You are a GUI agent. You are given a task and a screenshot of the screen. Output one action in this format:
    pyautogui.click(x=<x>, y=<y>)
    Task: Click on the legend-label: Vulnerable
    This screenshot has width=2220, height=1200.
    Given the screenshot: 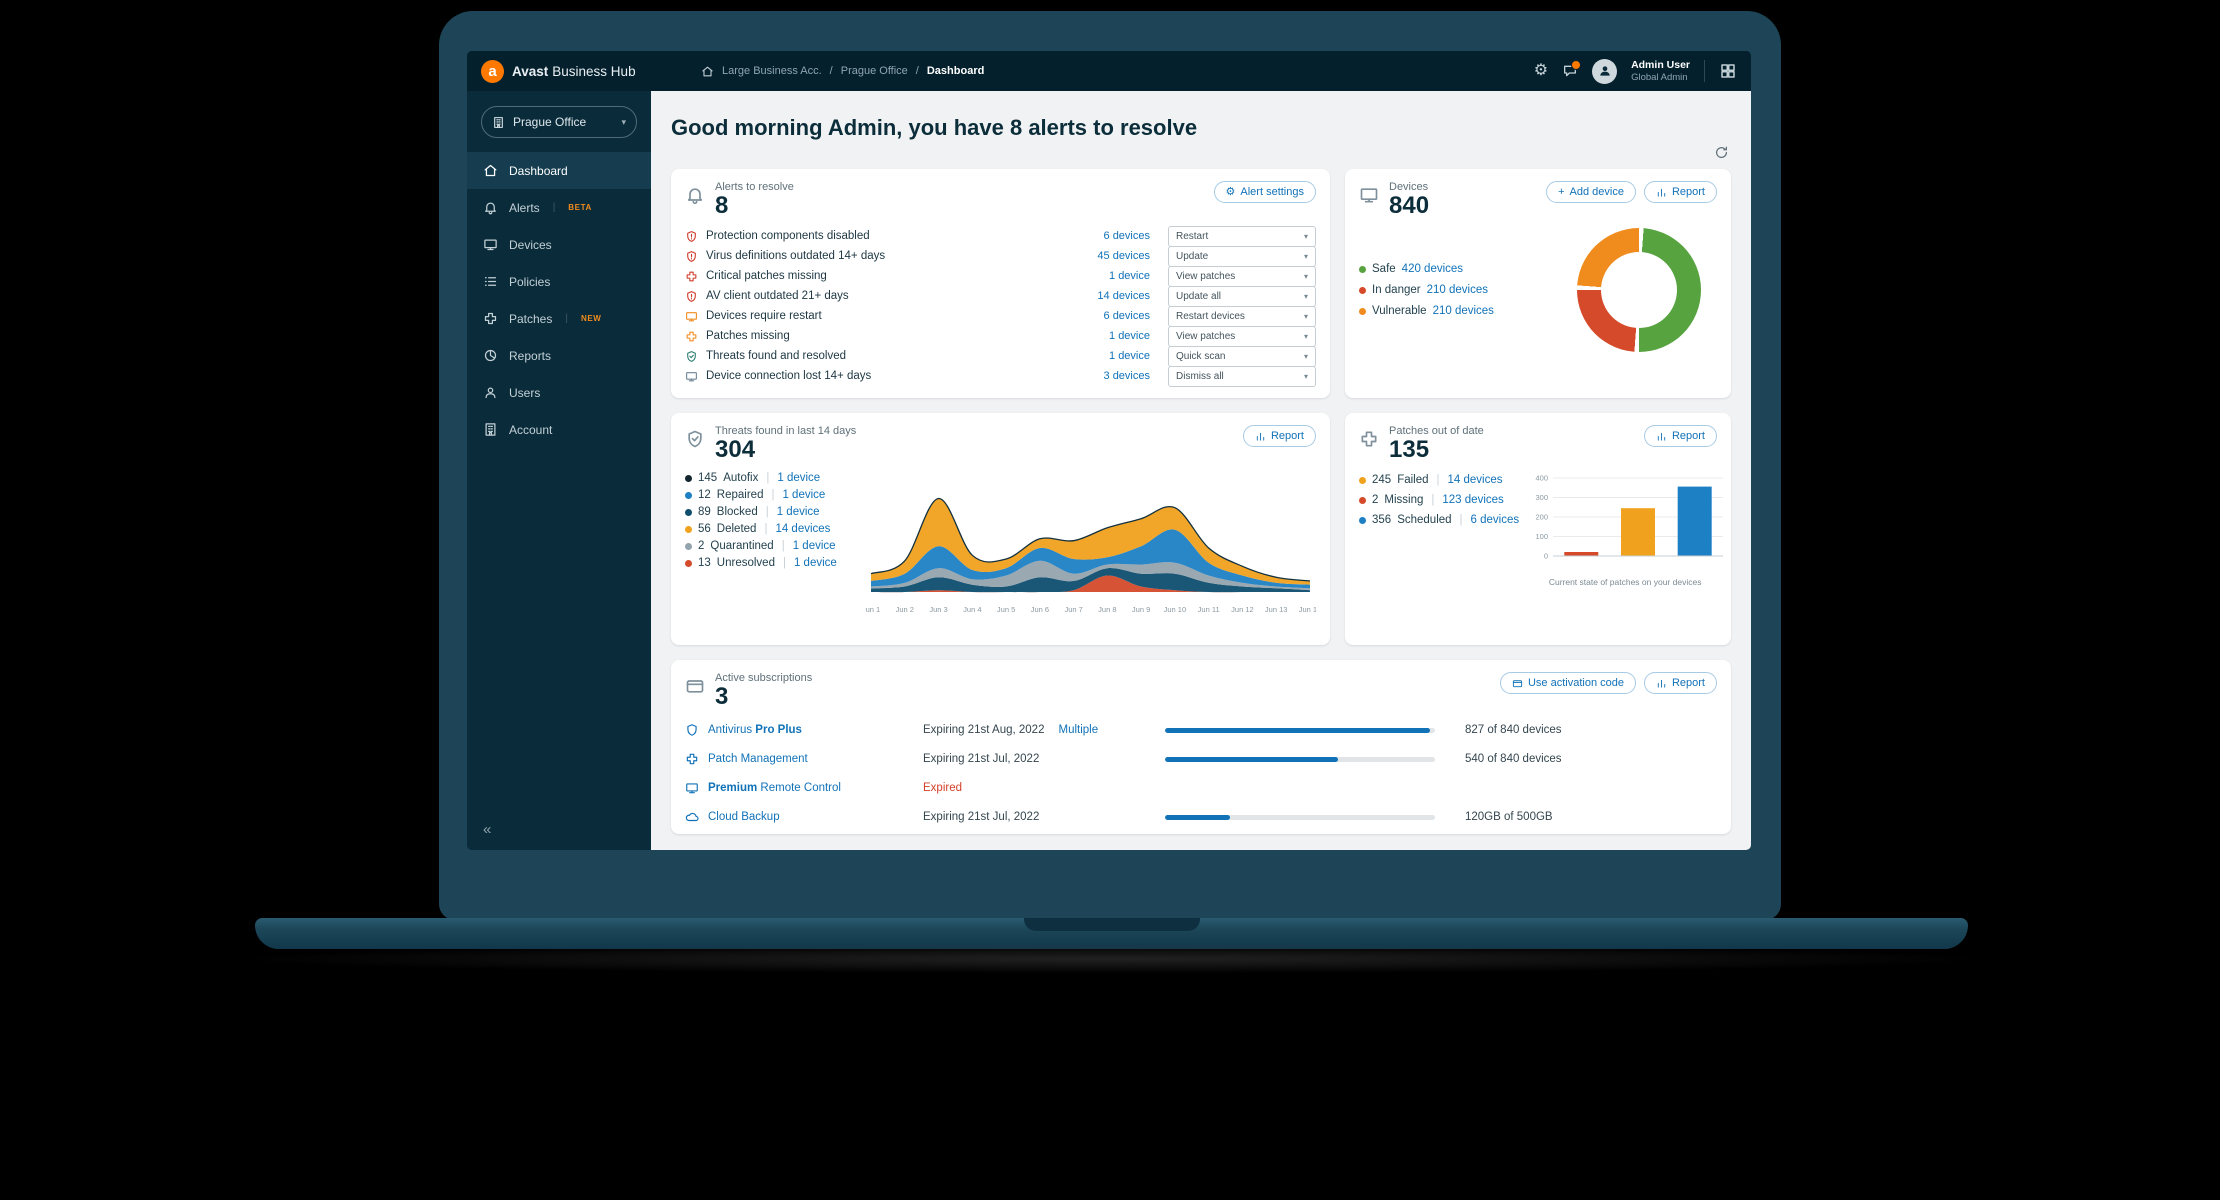 What is the action you would take?
    pyautogui.click(x=1399, y=311)
    